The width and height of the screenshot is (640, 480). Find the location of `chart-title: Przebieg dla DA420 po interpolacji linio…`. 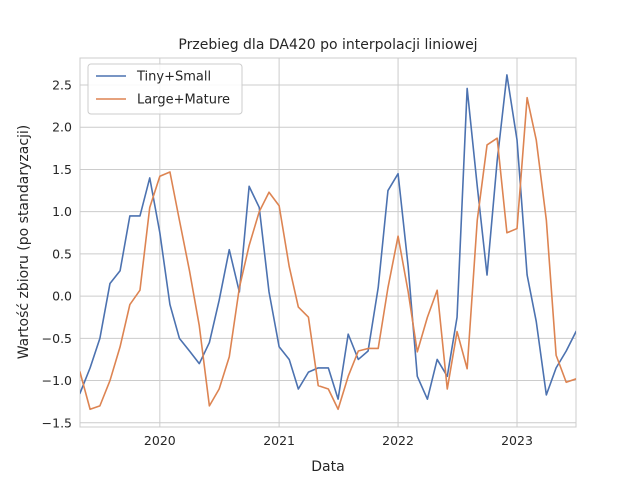

chart-title: Przebieg dla DA420 po interpolacji linio… is located at coordinates (327, 45).